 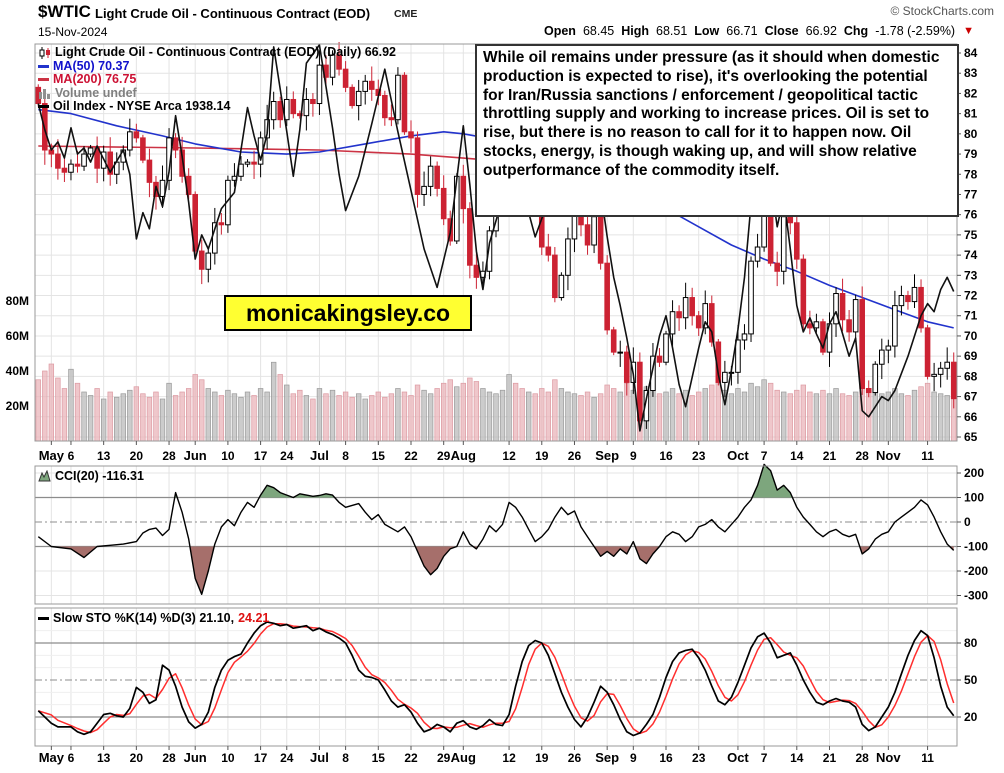 What do you see at coordinates (44, 52) in the screenshot?
I see `candlestick-icon` at bounding box center [44, 52].